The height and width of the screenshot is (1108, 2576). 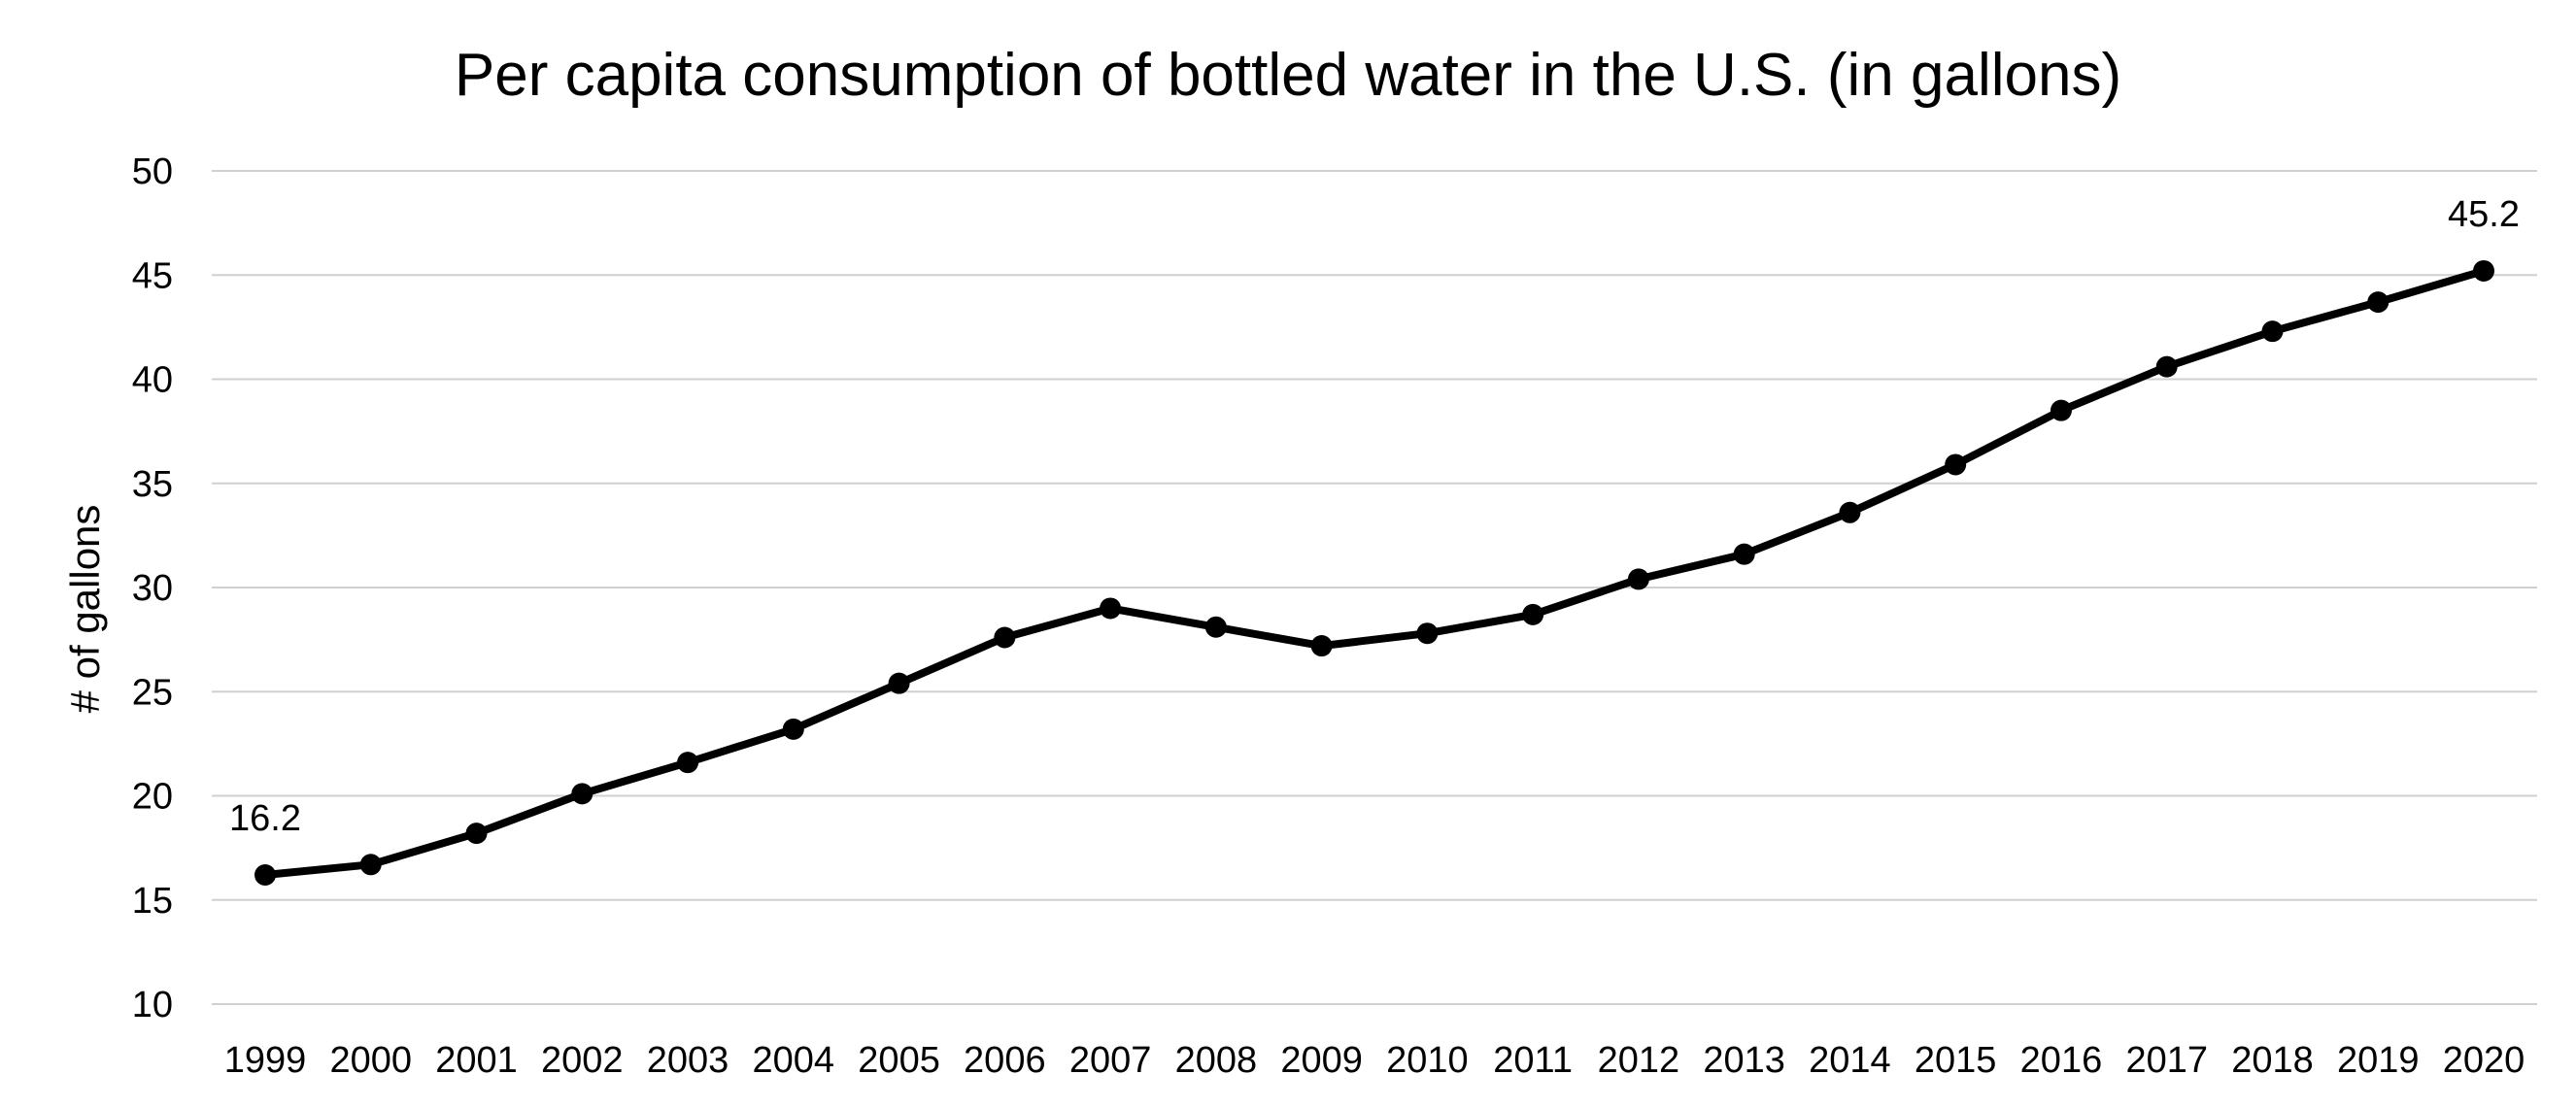 I want to click on y-tick-label: 15, so click(x=152, y=901).